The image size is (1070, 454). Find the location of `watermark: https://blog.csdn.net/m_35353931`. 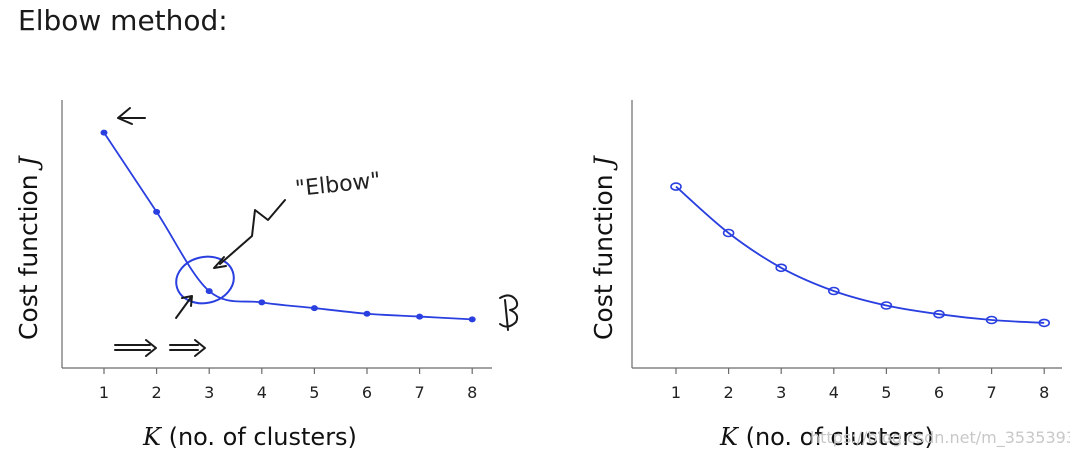

watermark: https://blog.csdn.net/m_35353931 is located at coordinates (940, 438).